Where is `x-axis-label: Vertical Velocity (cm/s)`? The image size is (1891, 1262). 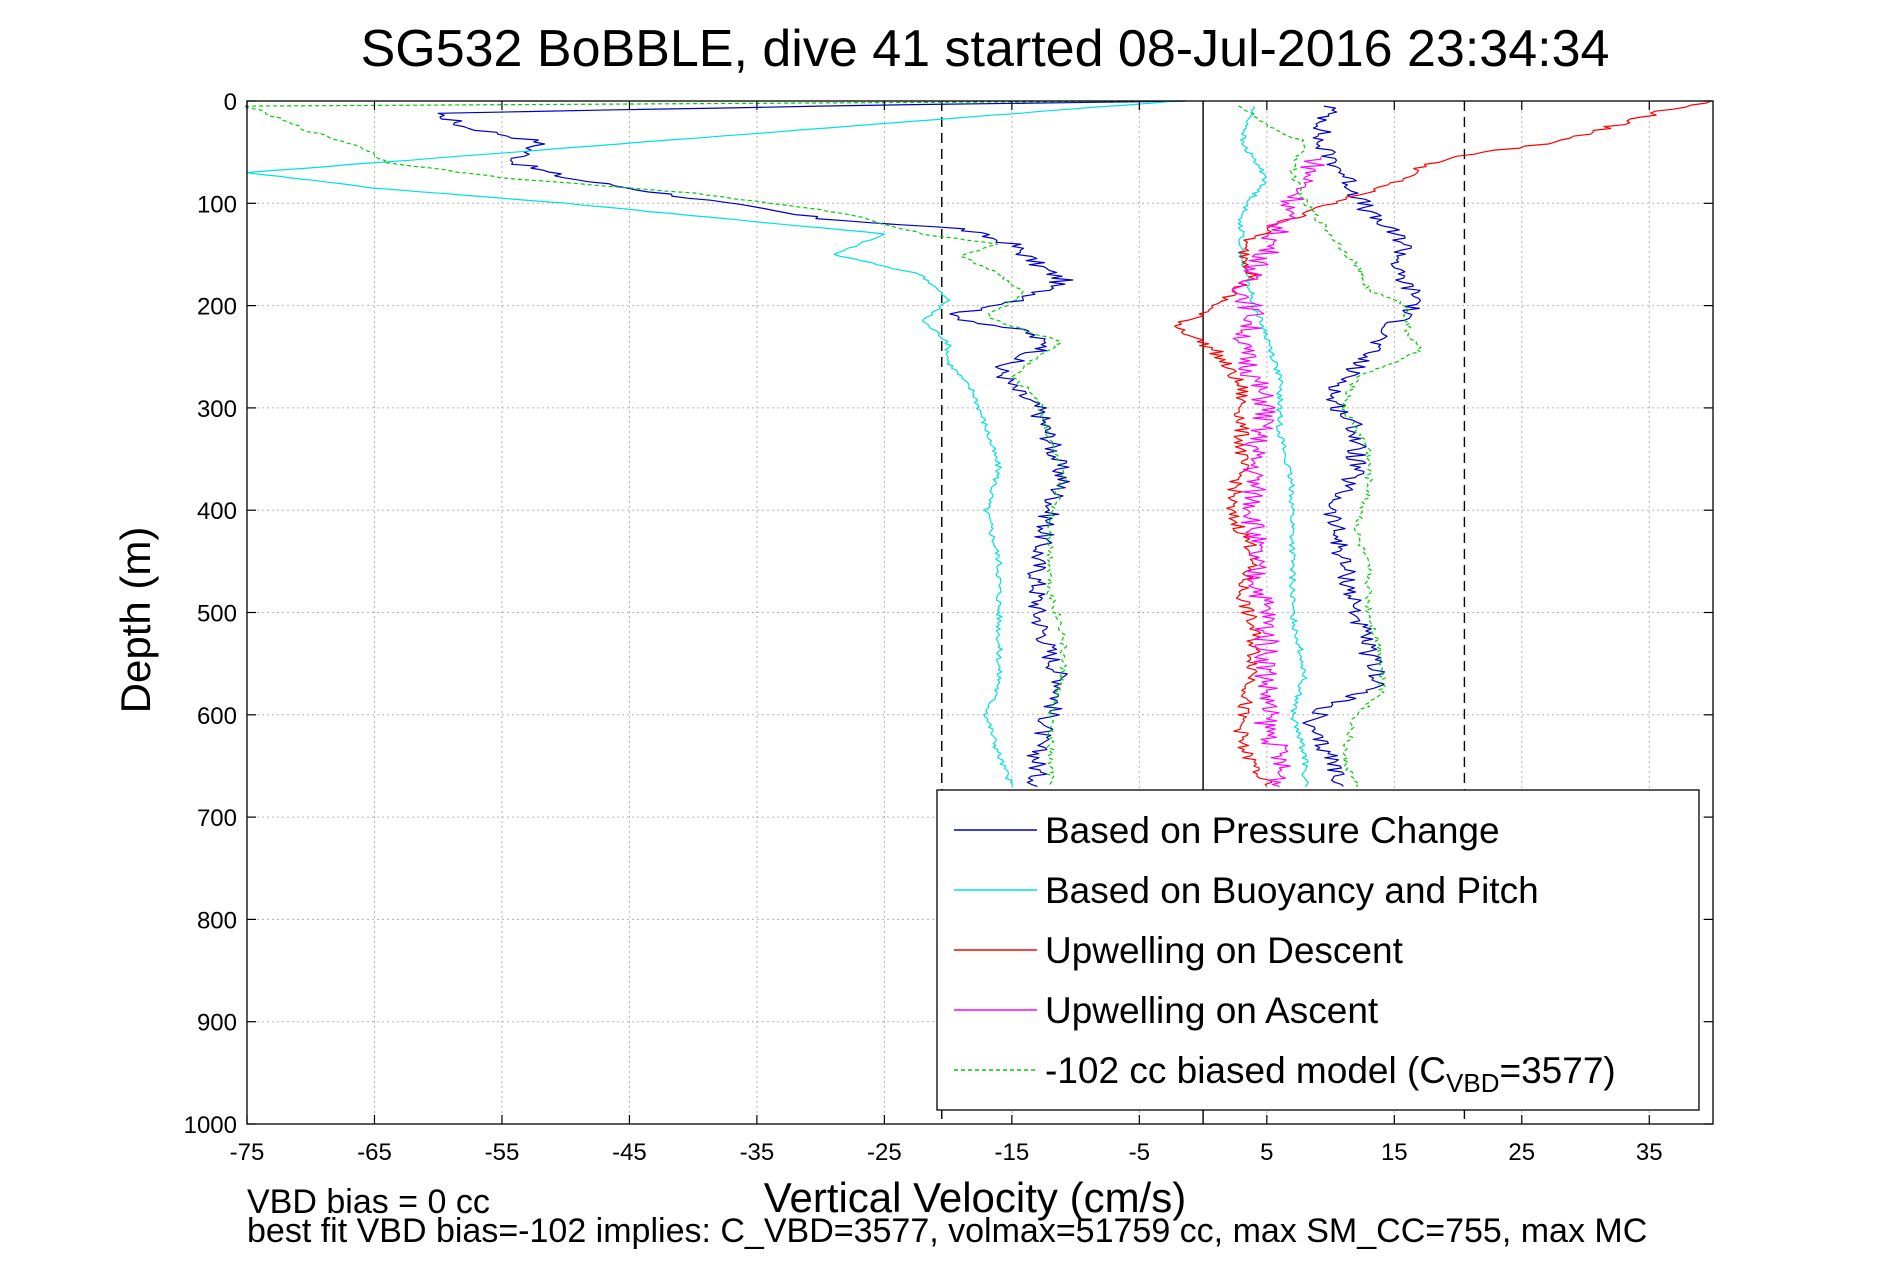 x-axis-label: Vertical Velocity (cm/s) is located at coordinates (975, 1197).